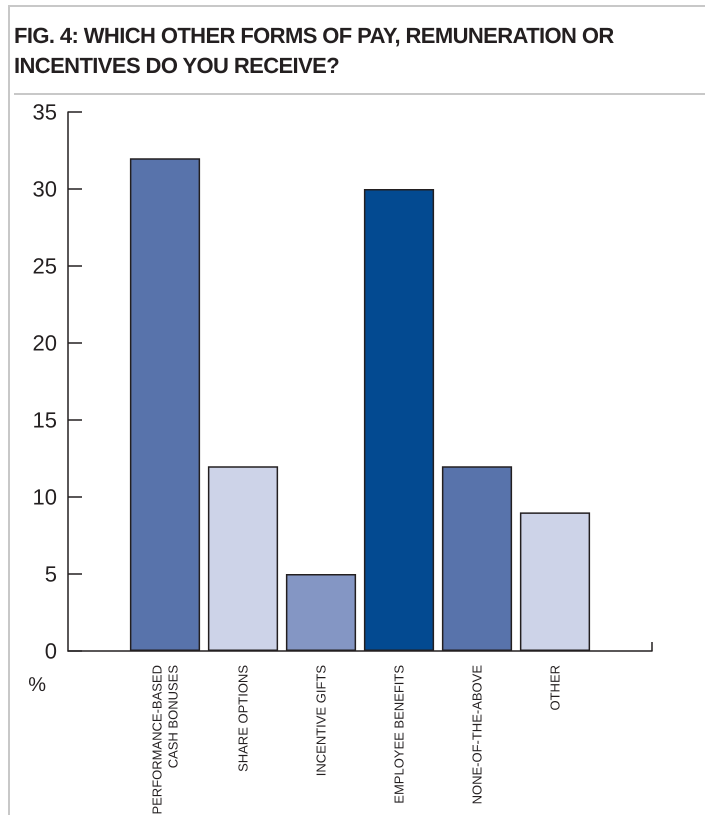 This screenshot has width=705, height=815. What do you see at coordinates (50, 651) in the screenshot?
I see `y-tick-label: 0` at bounding box center [50, 651].